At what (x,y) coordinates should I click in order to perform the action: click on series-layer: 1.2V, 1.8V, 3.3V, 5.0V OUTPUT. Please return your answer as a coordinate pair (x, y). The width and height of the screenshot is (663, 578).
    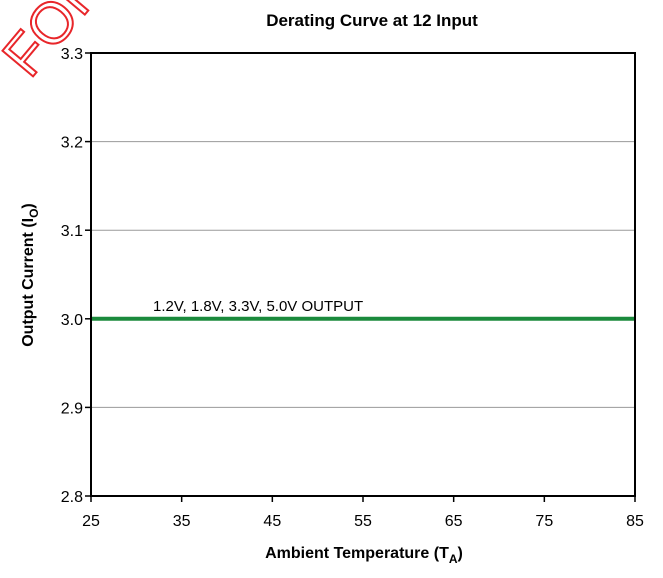
    Looking at the image, I should click on (363, 309).